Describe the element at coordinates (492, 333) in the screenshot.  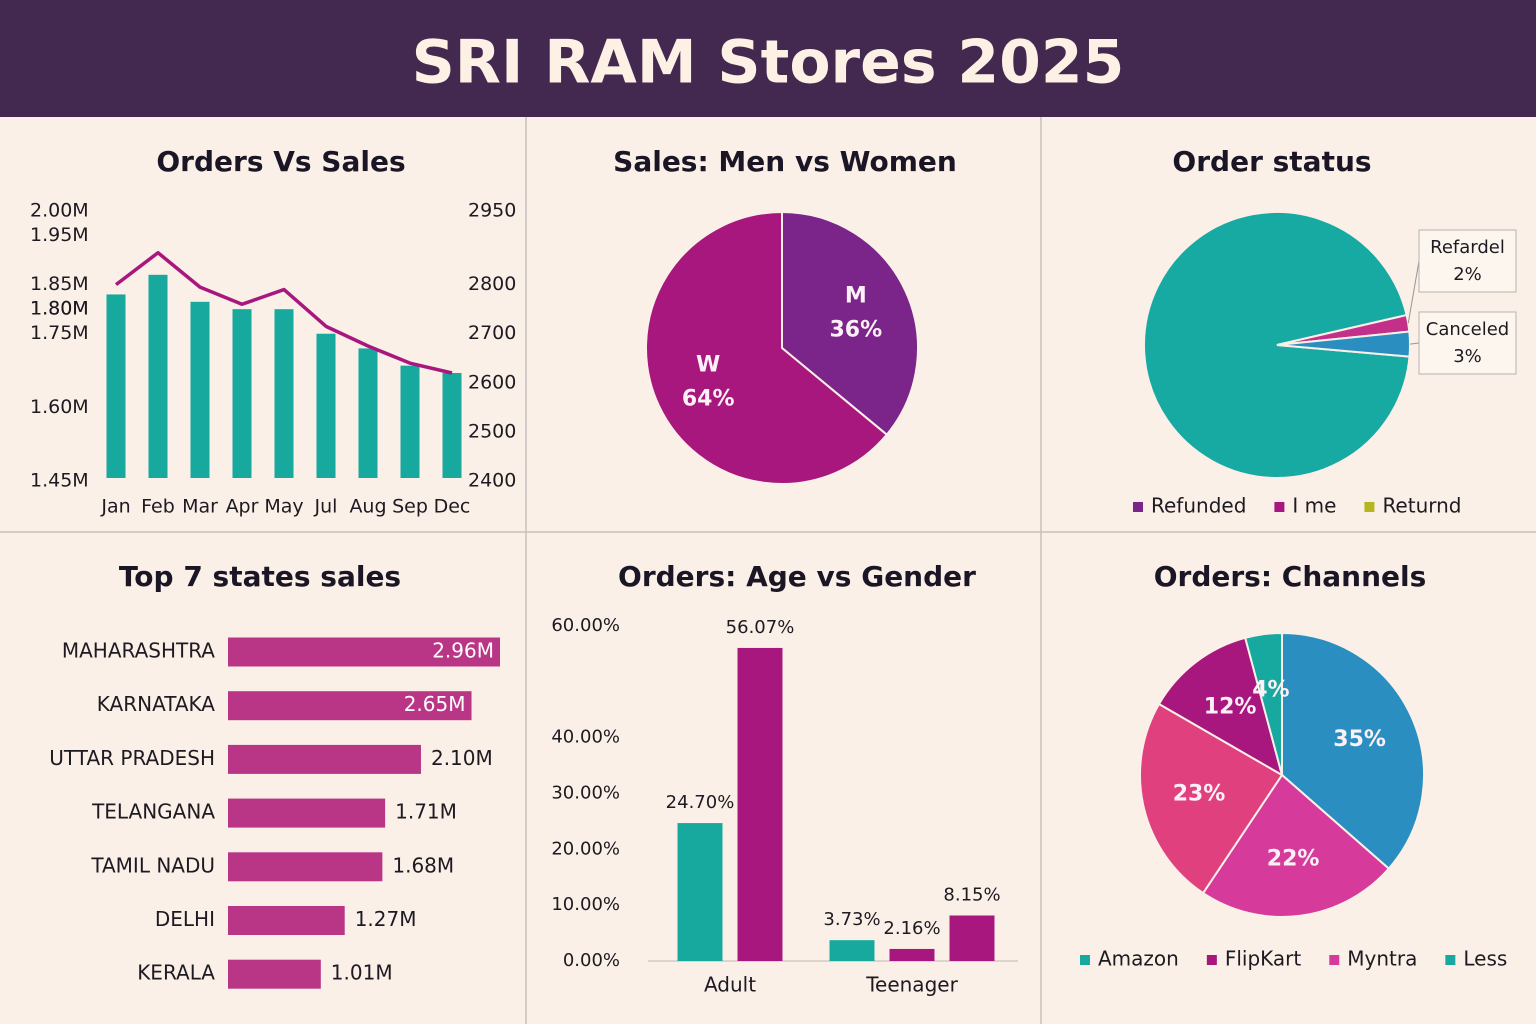
I see `y2-tick-label: 2700` at that location.